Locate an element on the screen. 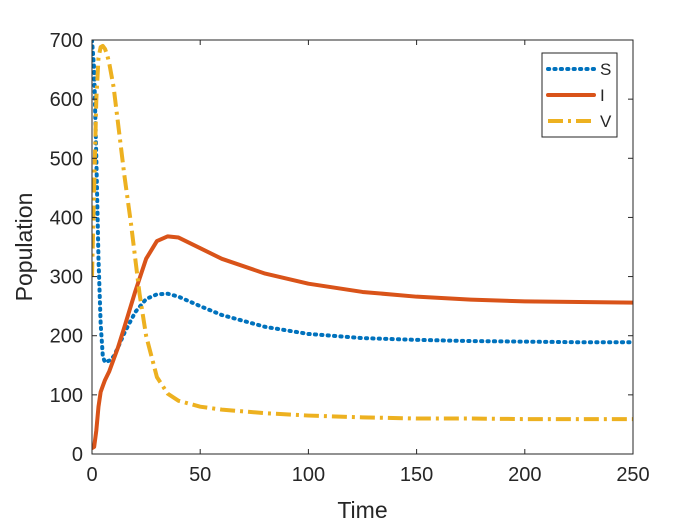 The height and width of the screenshot is (530, 700). y-axis-label: Population is located at coordinates (24, 247).